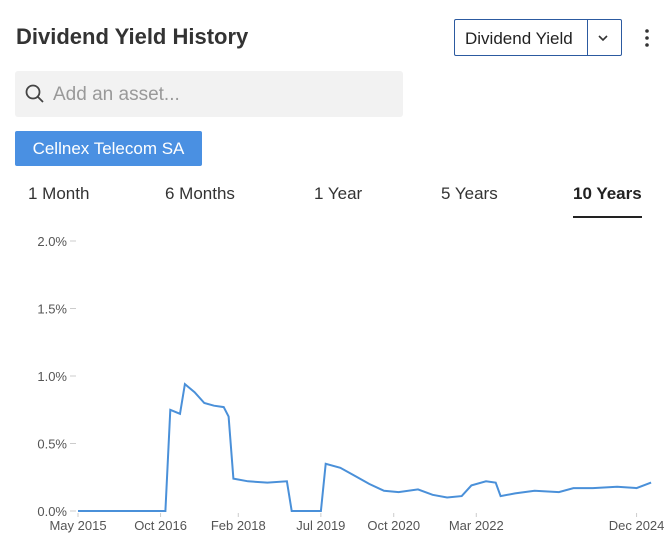 Image resolution: width=671 pixels, height=542 pixels. I want to click on x-tick-label: Mar 2022, so click(476, 525).